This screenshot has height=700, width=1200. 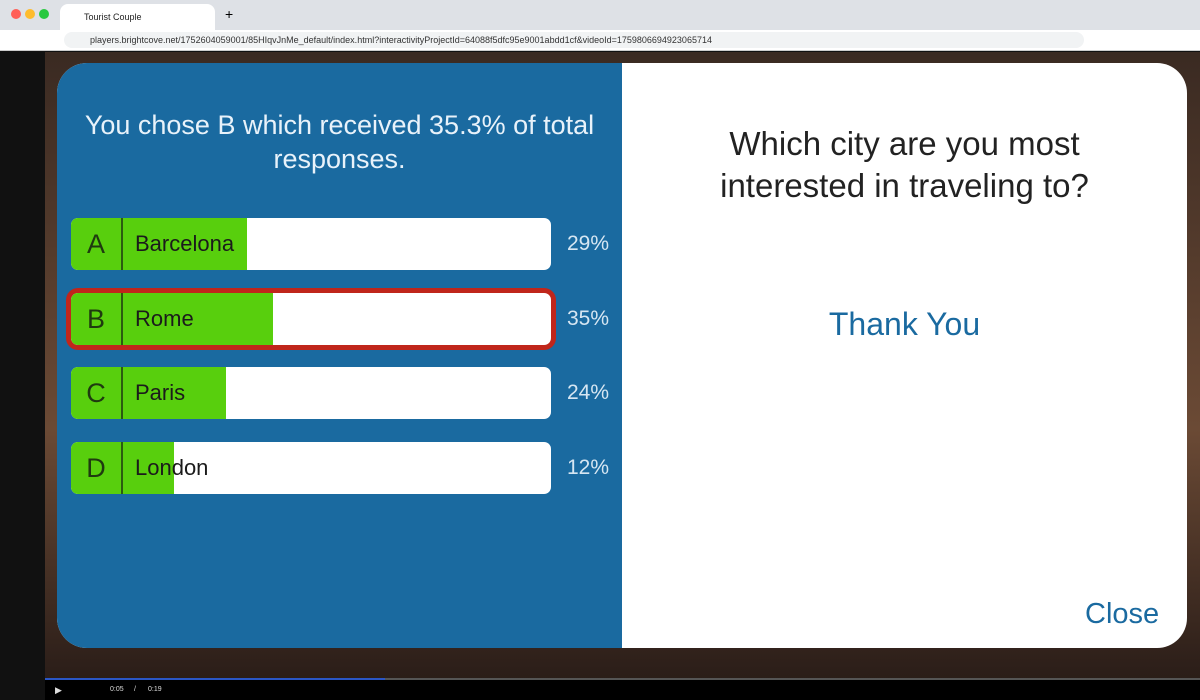 I want to click on poll-option: C Paris 24%, so click(x=340, y=393).